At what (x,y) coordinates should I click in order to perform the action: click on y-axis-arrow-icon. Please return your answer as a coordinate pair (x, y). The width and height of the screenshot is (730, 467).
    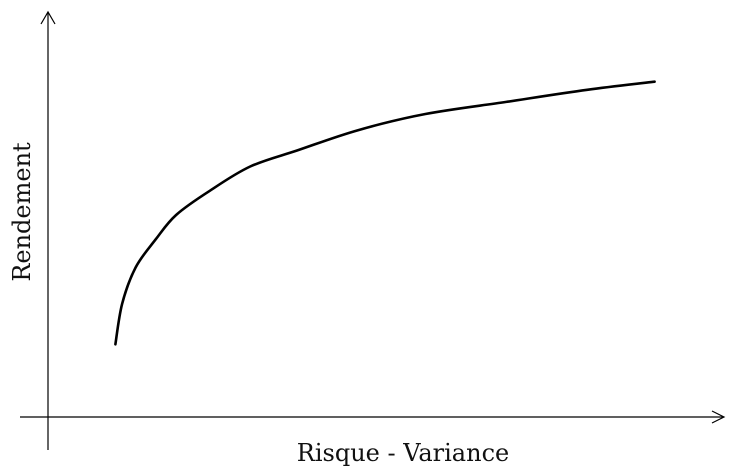
    Looking at the image, I should click on (48, 17).